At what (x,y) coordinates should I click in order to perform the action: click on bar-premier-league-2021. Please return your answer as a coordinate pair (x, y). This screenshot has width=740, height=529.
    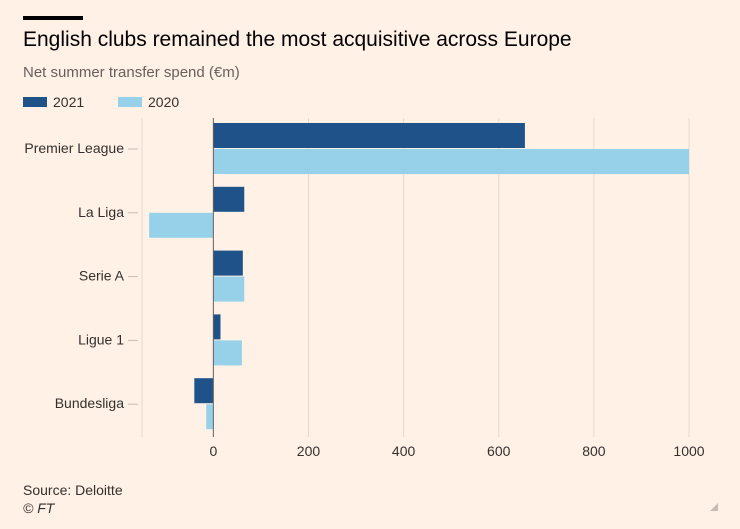
    Looking at the image, I should click on (369, 135).